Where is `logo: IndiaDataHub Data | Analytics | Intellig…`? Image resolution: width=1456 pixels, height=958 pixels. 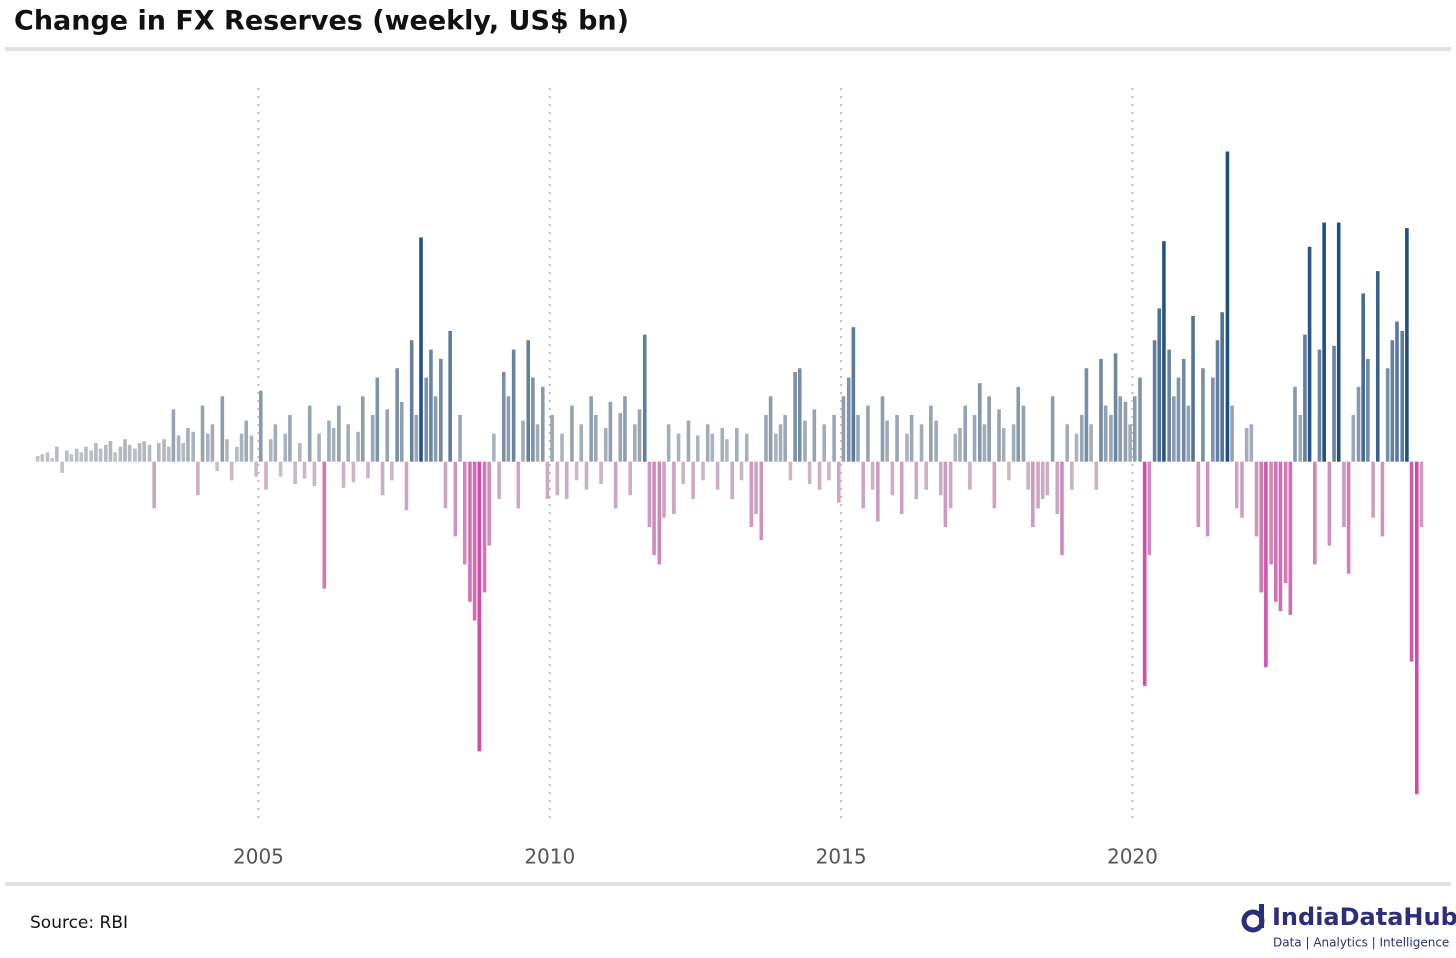
logo: IndiaDataHub Data | Analytics | Intellig… is located at coordinates (1348, 926).